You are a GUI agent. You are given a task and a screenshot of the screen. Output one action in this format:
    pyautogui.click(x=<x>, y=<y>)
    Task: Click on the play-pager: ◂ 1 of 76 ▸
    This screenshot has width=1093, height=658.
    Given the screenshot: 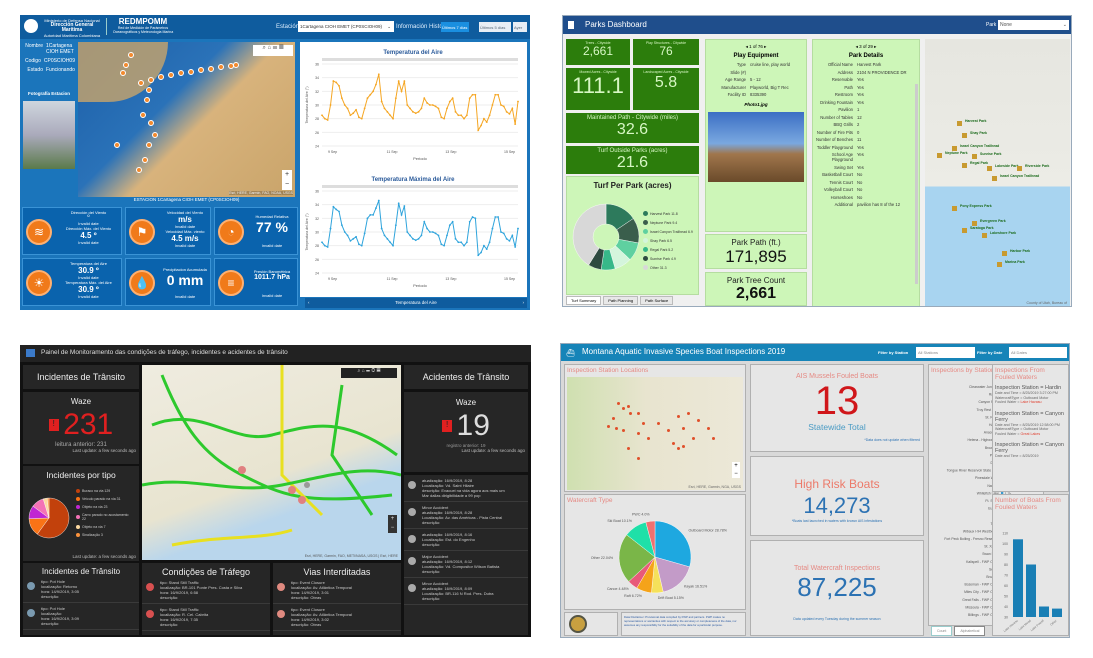 What is the action you would take?
    pyautogui.click(x=756, y=46)
    